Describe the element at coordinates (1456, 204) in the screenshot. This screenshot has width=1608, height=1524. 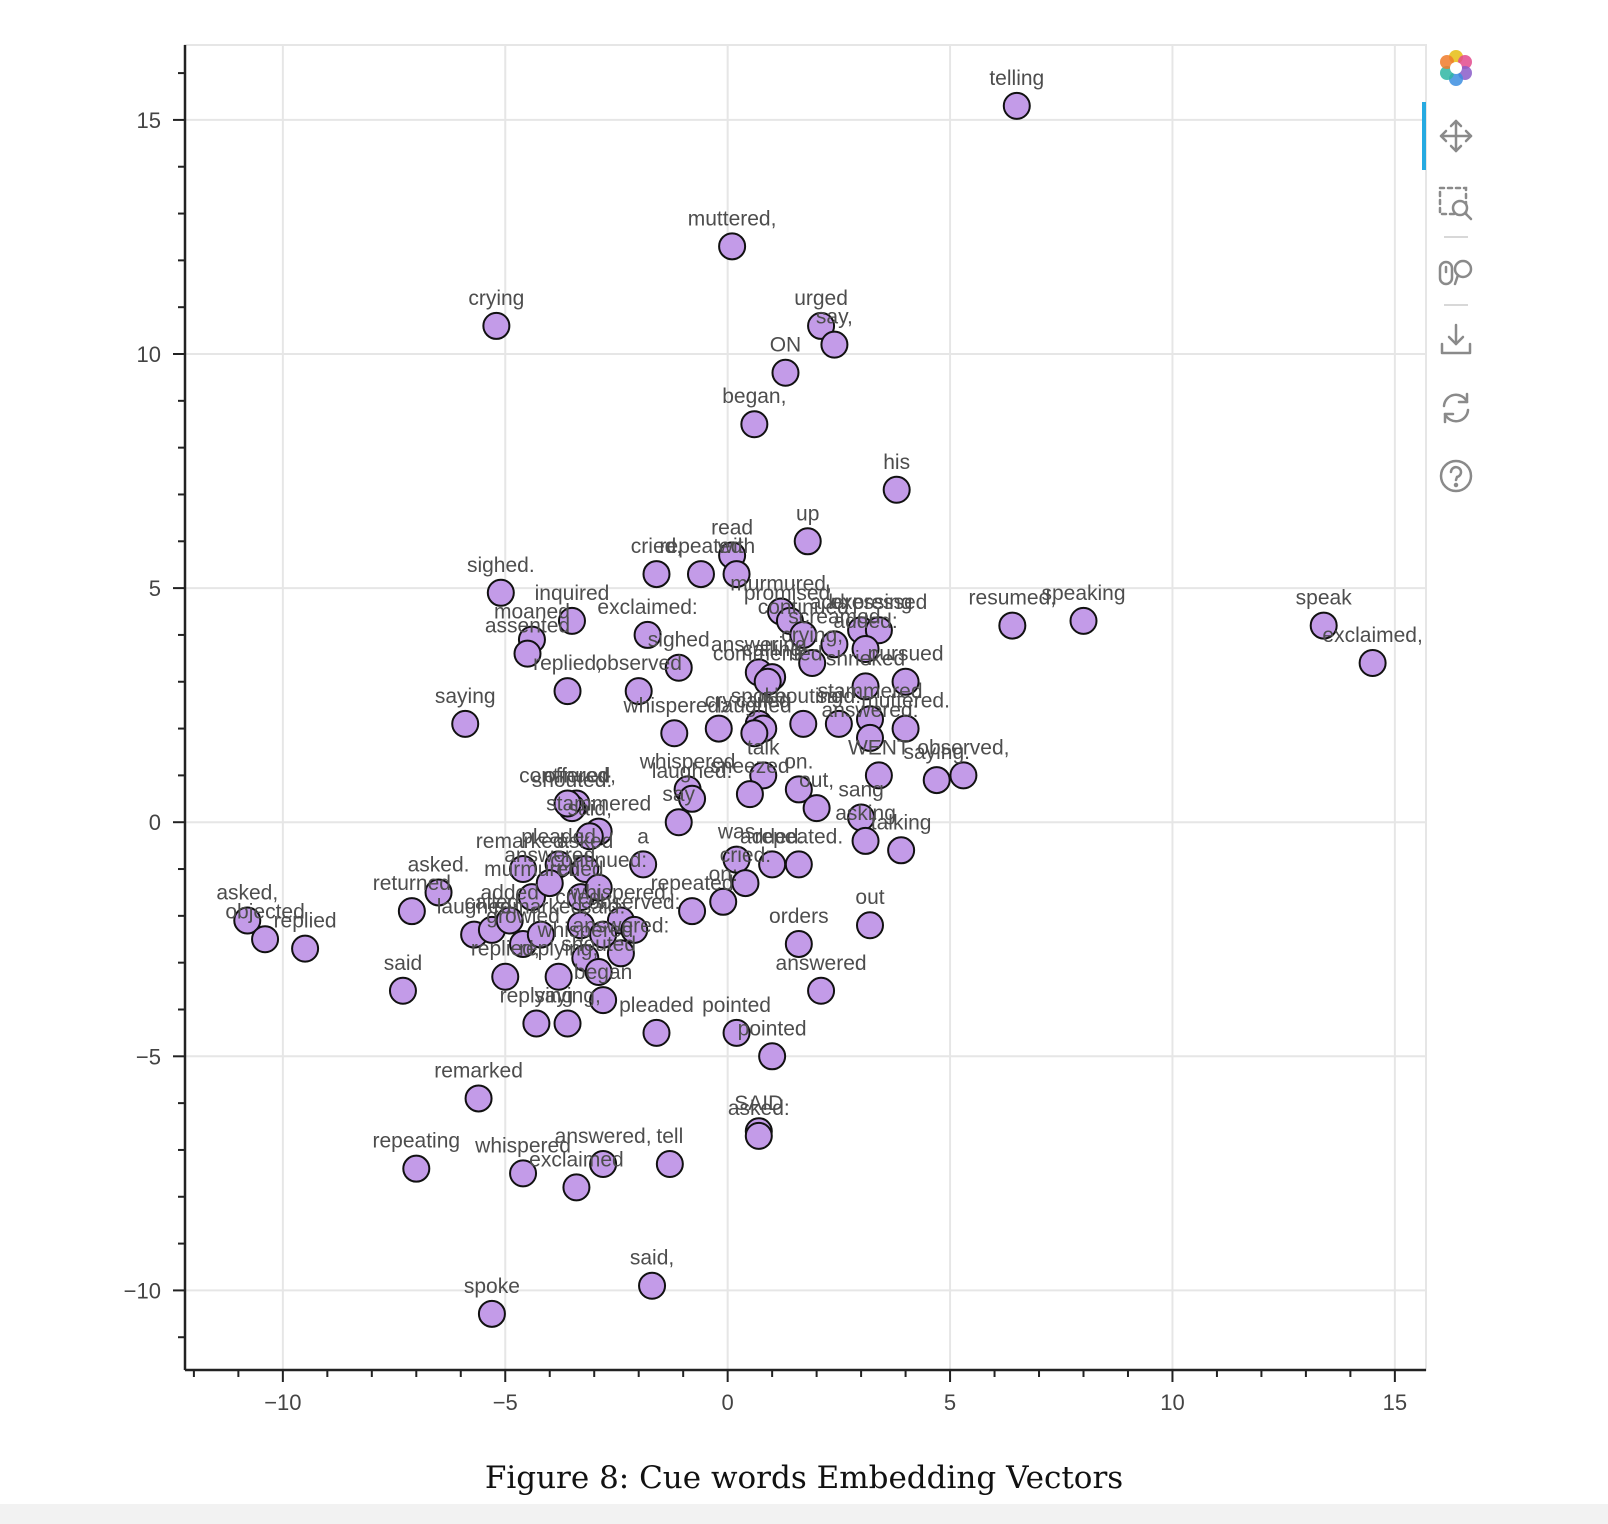
I see `box-zoom-icon` at that location.